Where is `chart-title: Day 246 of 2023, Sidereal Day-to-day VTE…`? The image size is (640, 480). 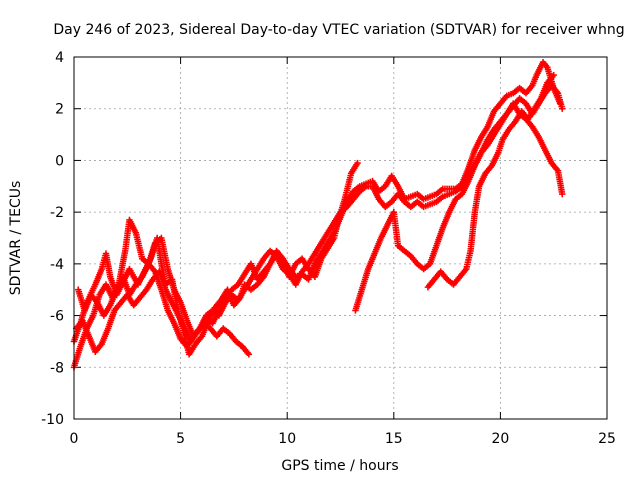 chart-title: Day 246 of 2023, Sidereal Day-to-day VTE… is located at coordinates (338, 30).